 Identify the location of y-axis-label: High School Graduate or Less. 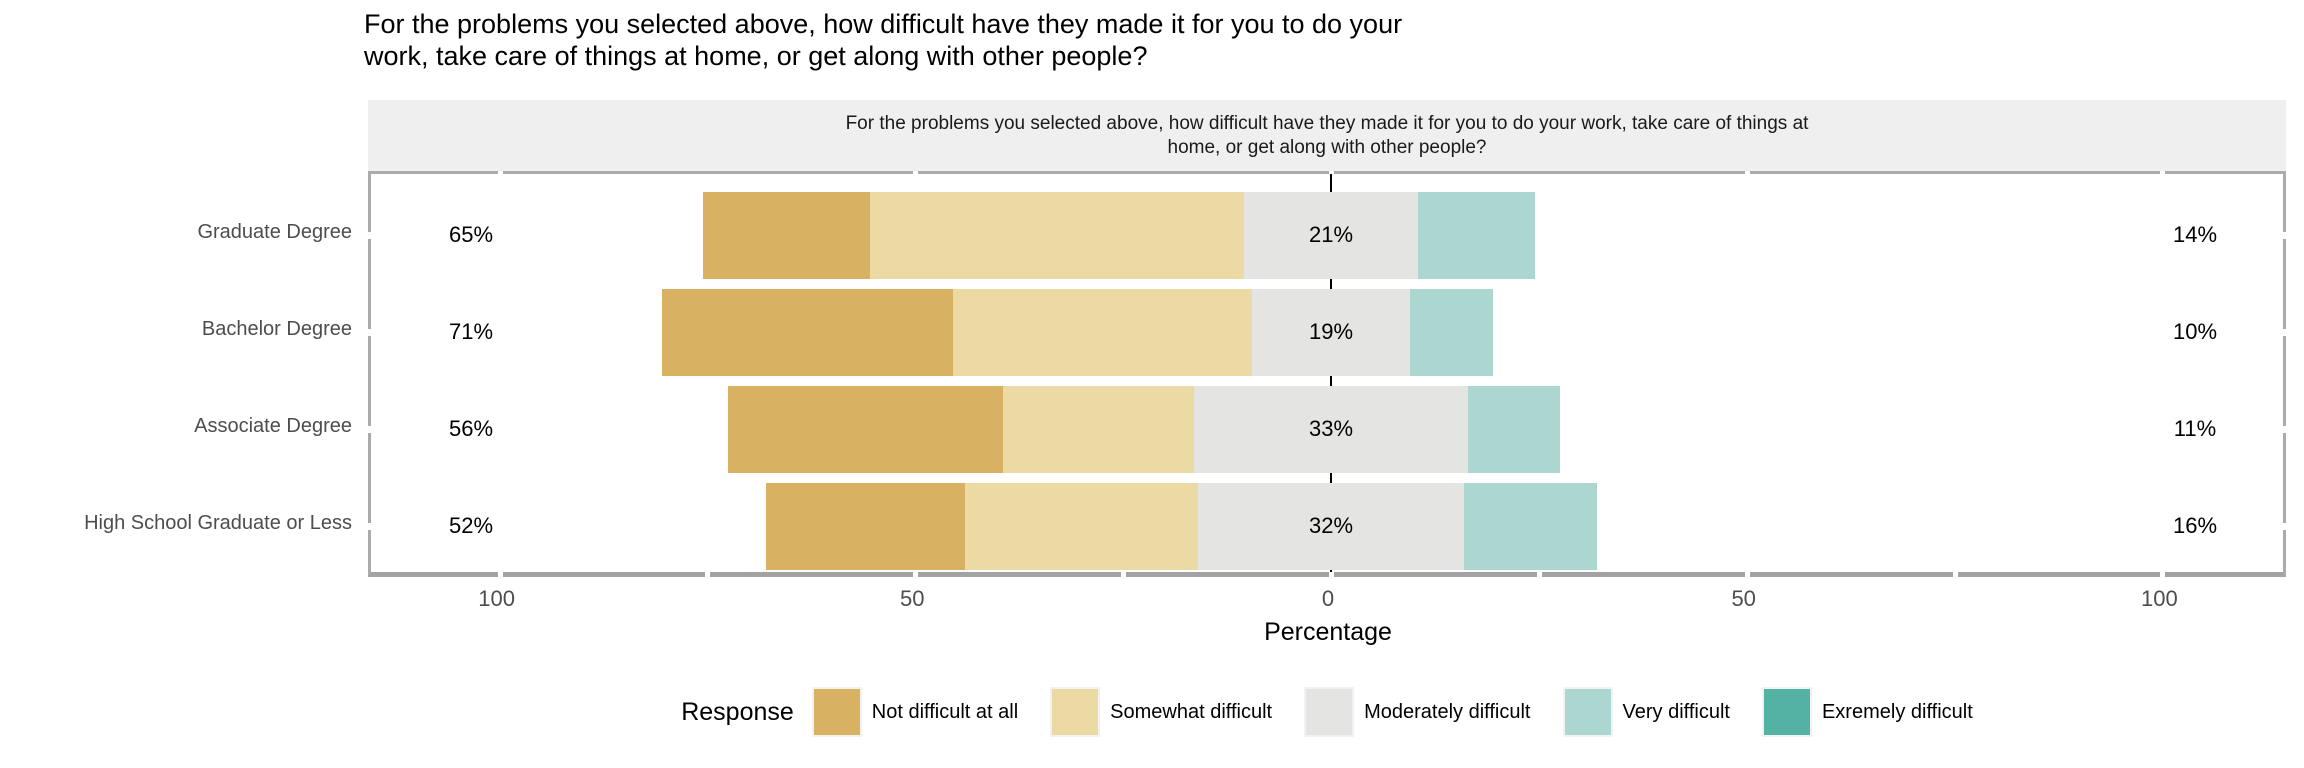
(218, 523).